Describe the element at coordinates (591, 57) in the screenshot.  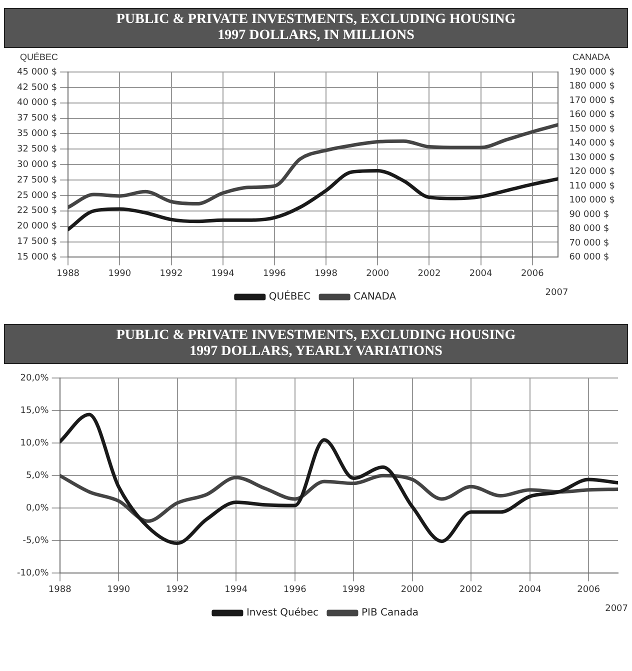
I see `y2-axis-title: CANADA` at that location.